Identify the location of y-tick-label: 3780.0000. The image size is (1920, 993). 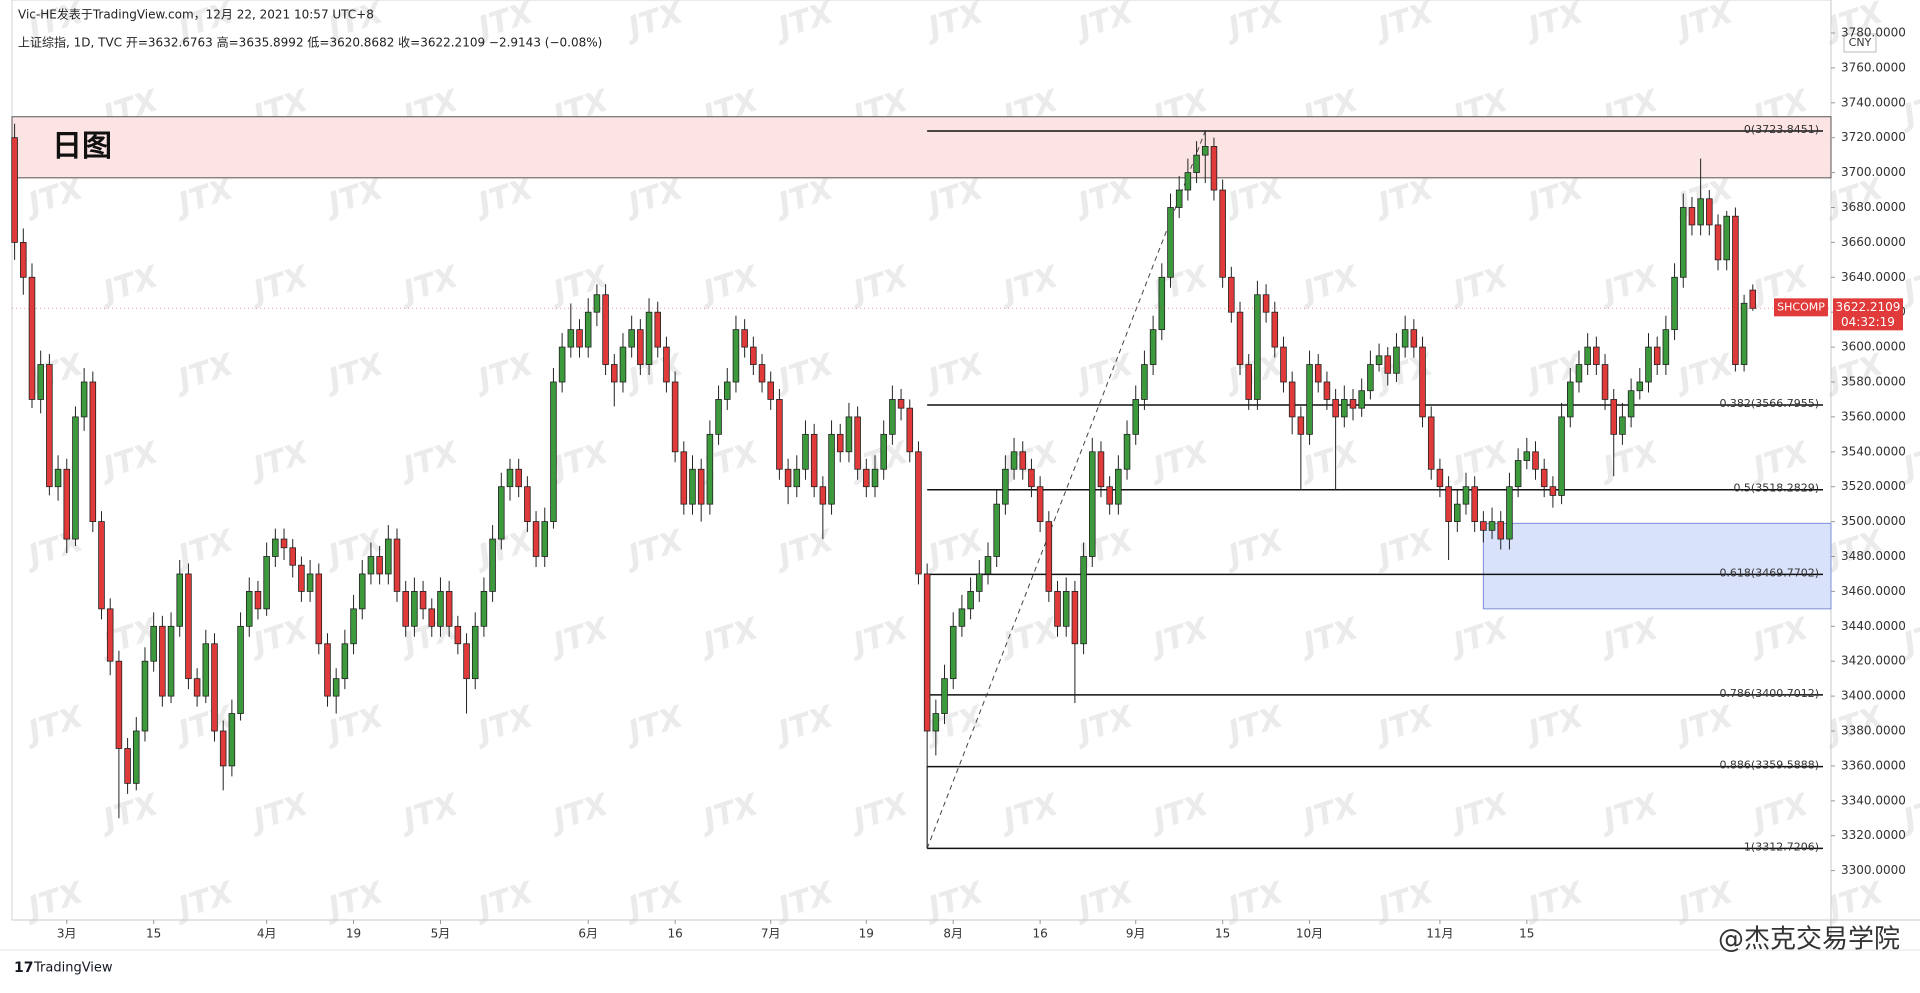
(1873, 32).